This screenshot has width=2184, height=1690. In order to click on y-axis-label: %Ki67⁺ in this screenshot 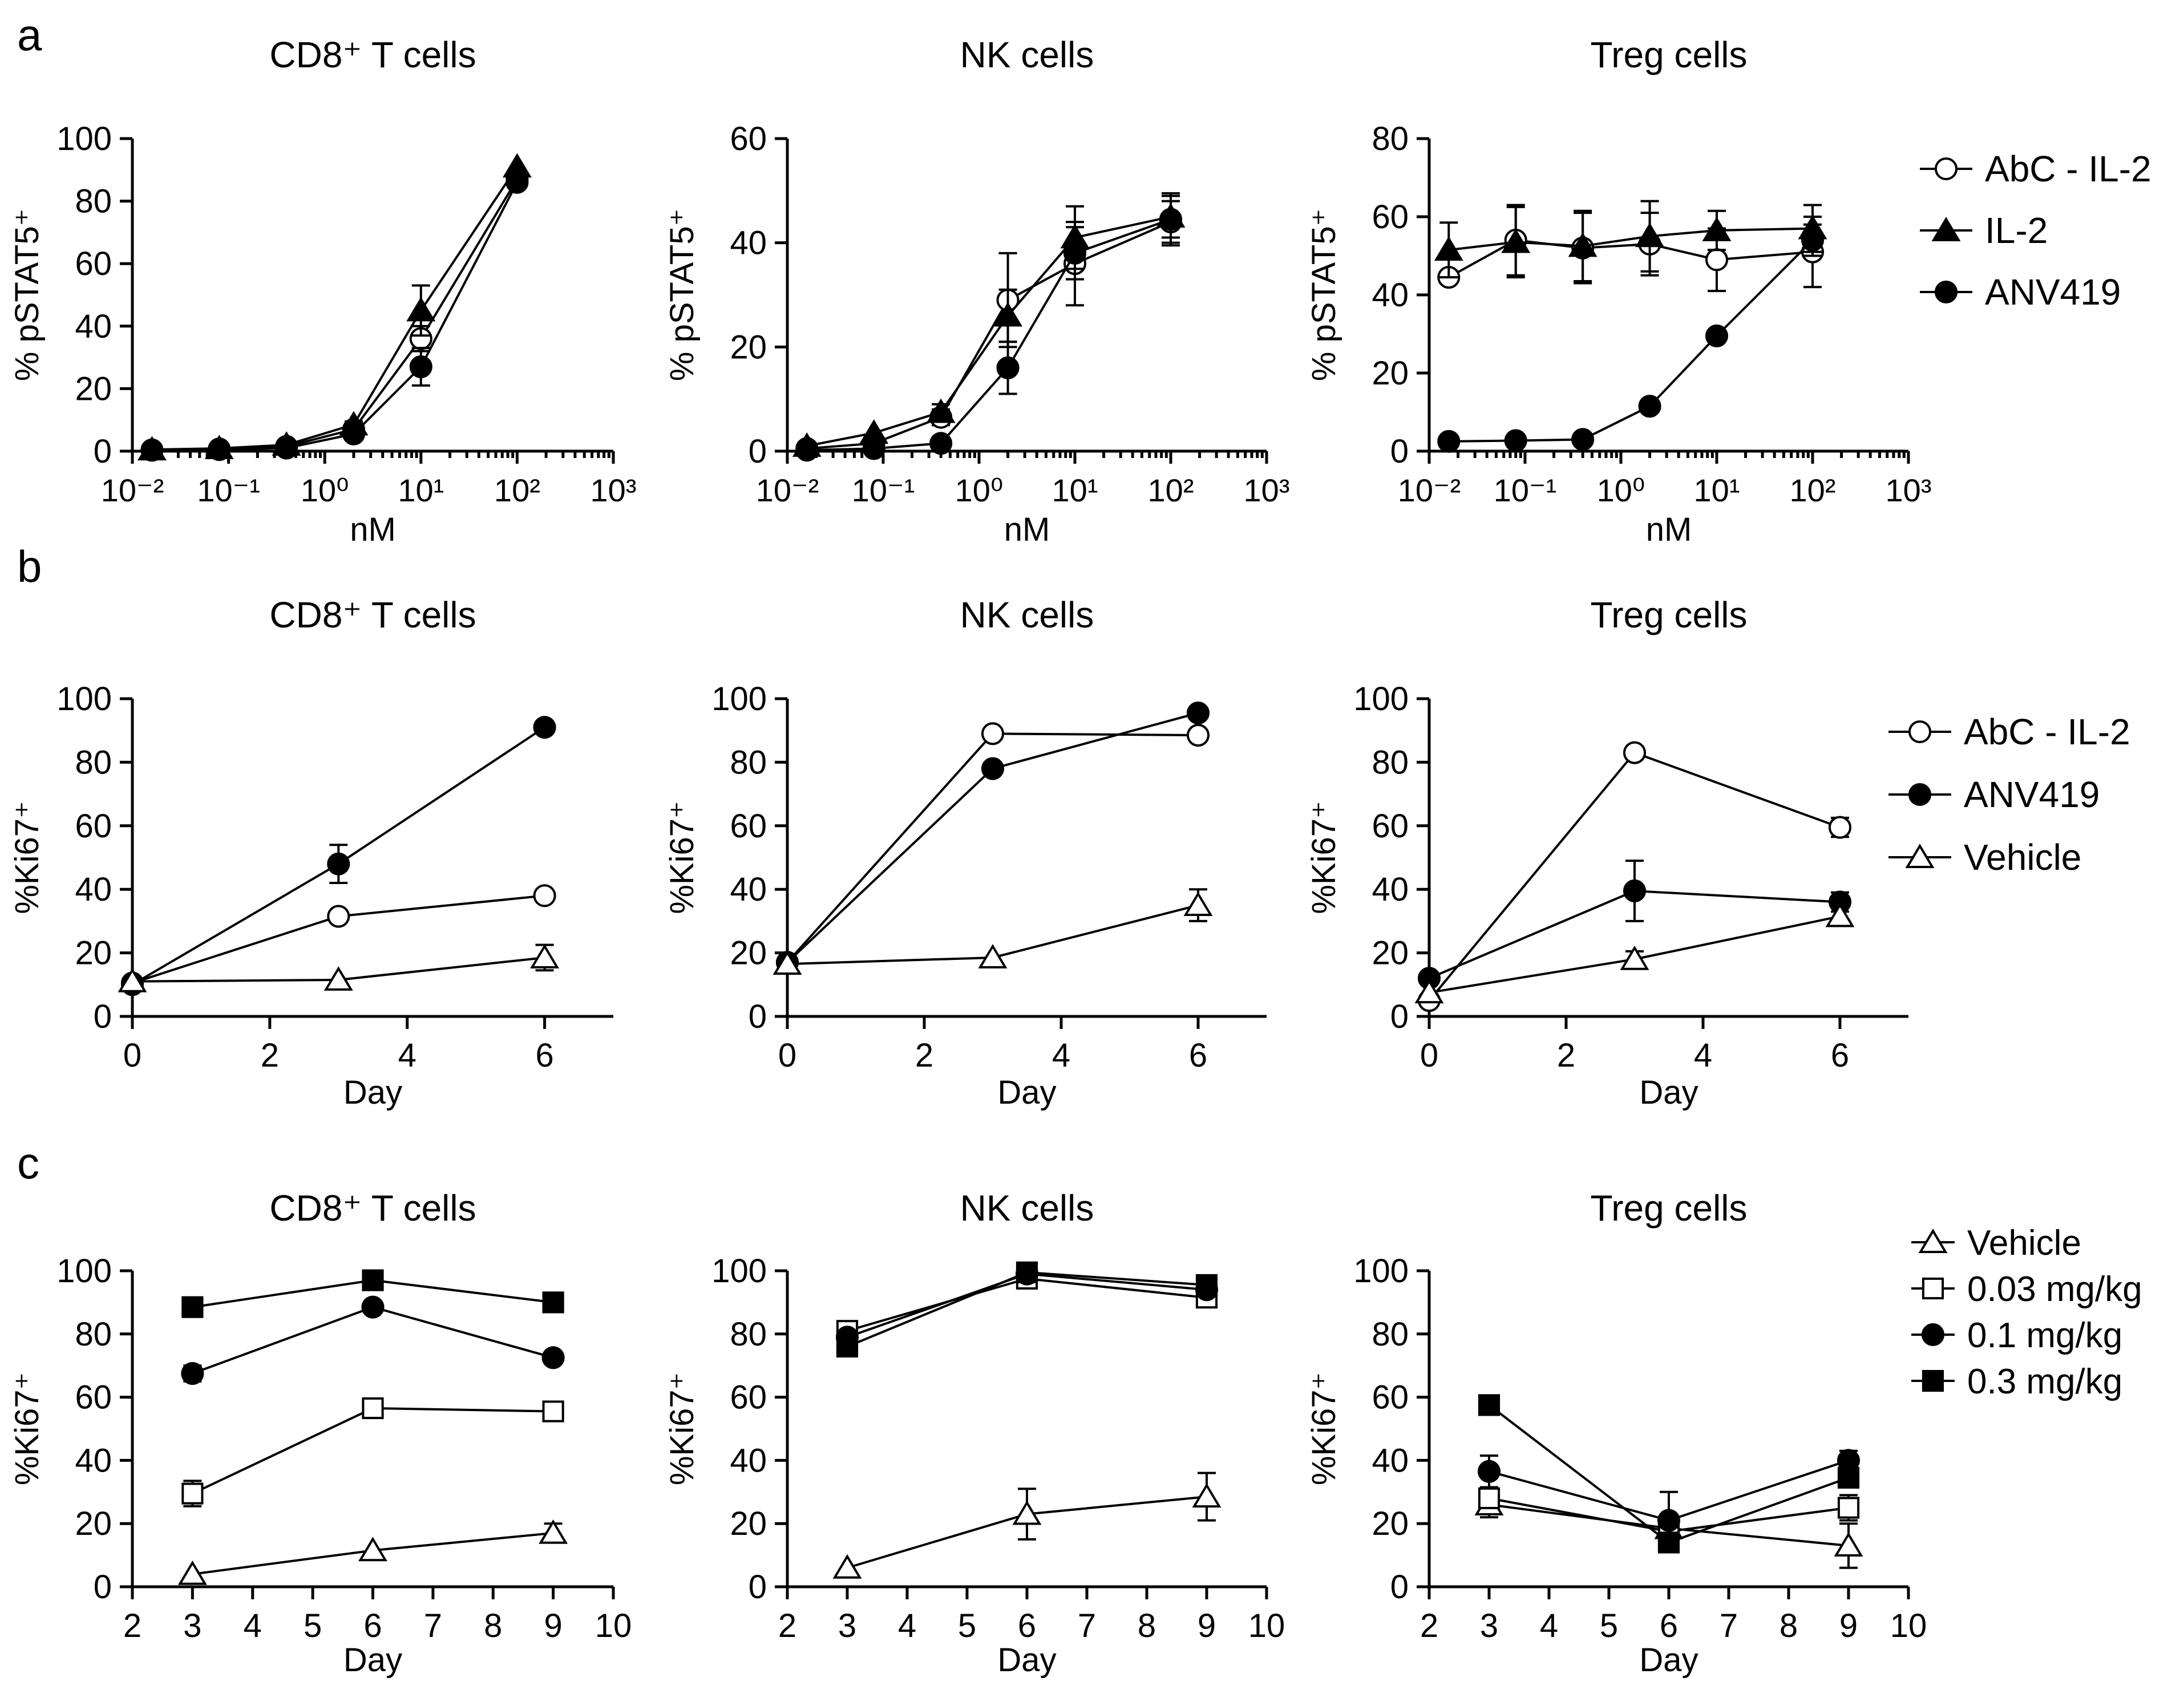, I will do `click(1323, 1428)`.